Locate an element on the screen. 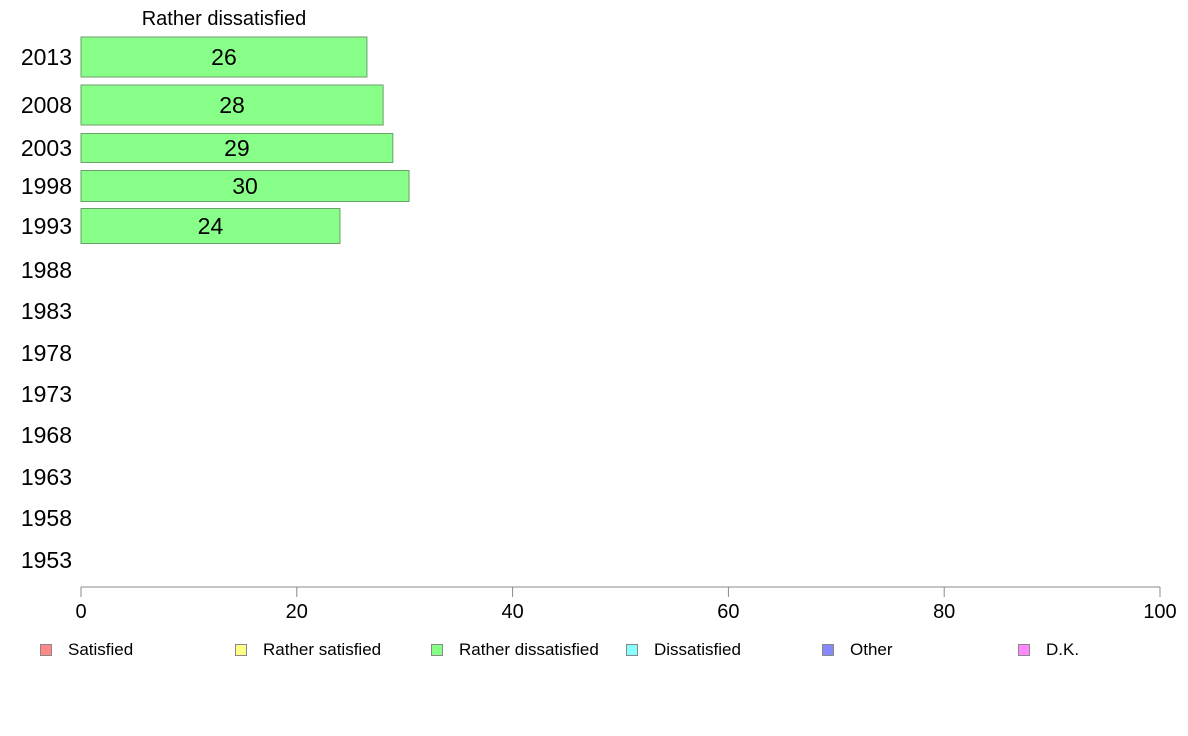  bar-1993 is located at coordinates (210, 226).